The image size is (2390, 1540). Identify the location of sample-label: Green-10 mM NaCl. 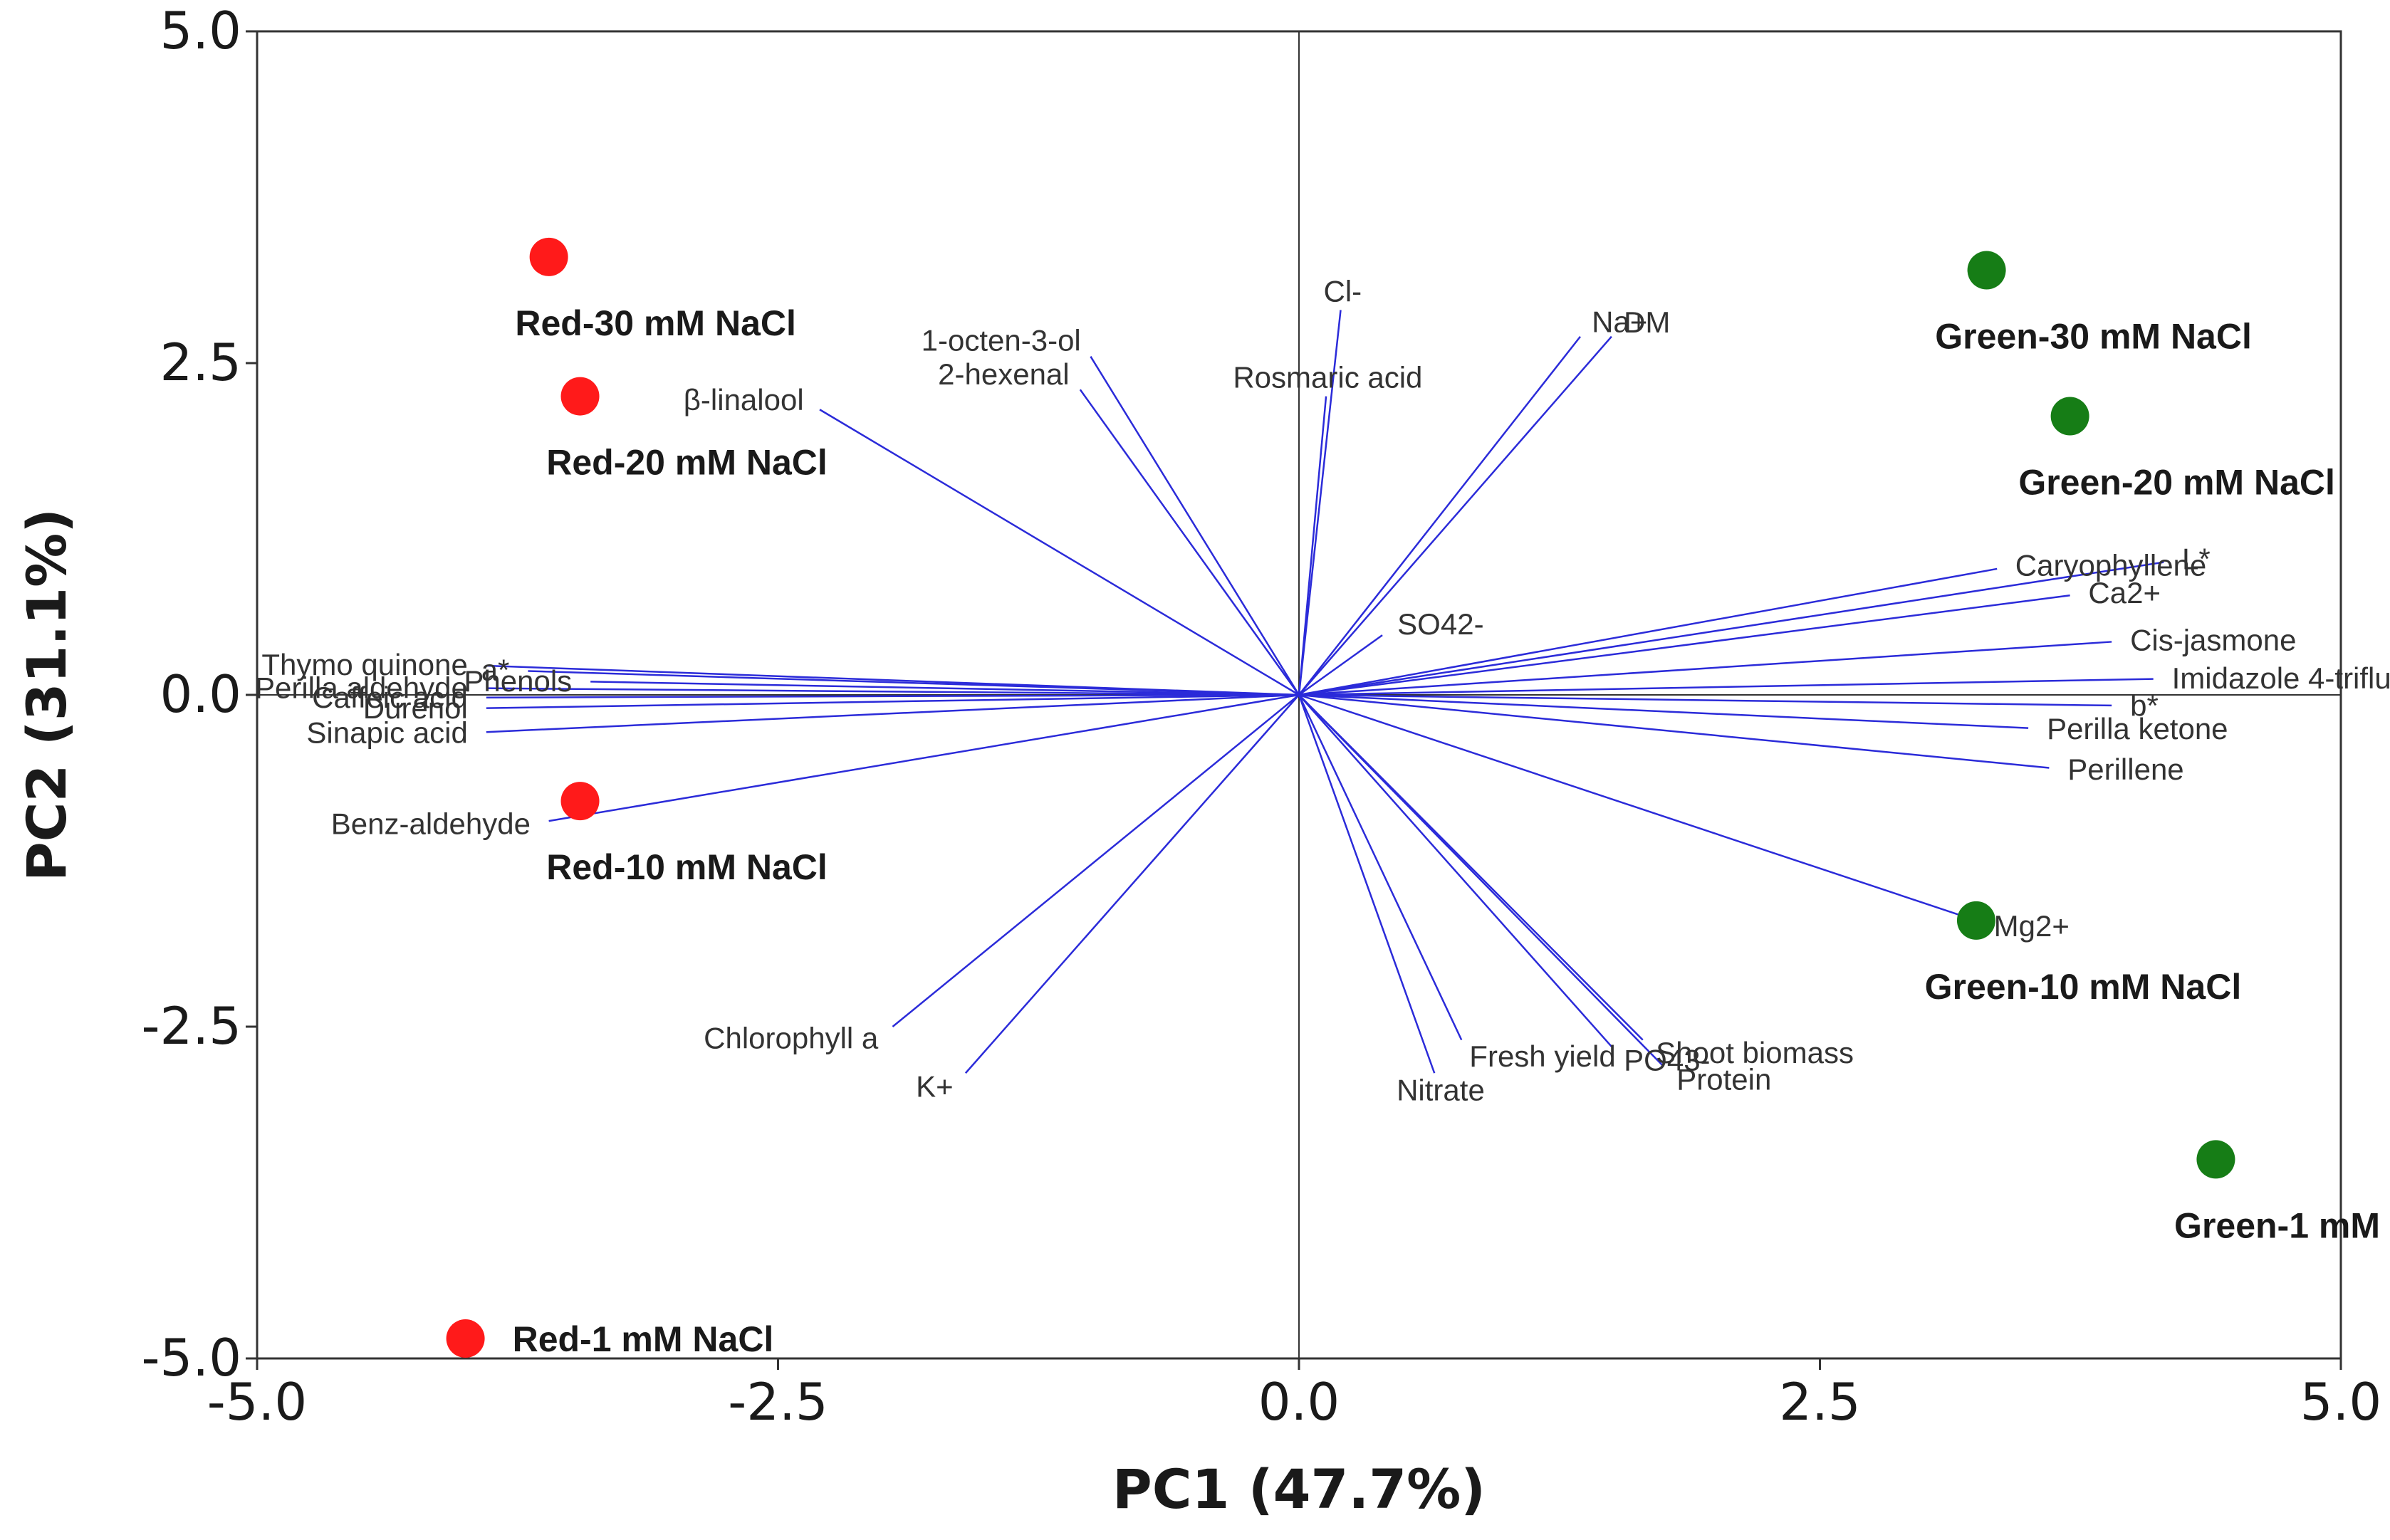
(2083, 987).